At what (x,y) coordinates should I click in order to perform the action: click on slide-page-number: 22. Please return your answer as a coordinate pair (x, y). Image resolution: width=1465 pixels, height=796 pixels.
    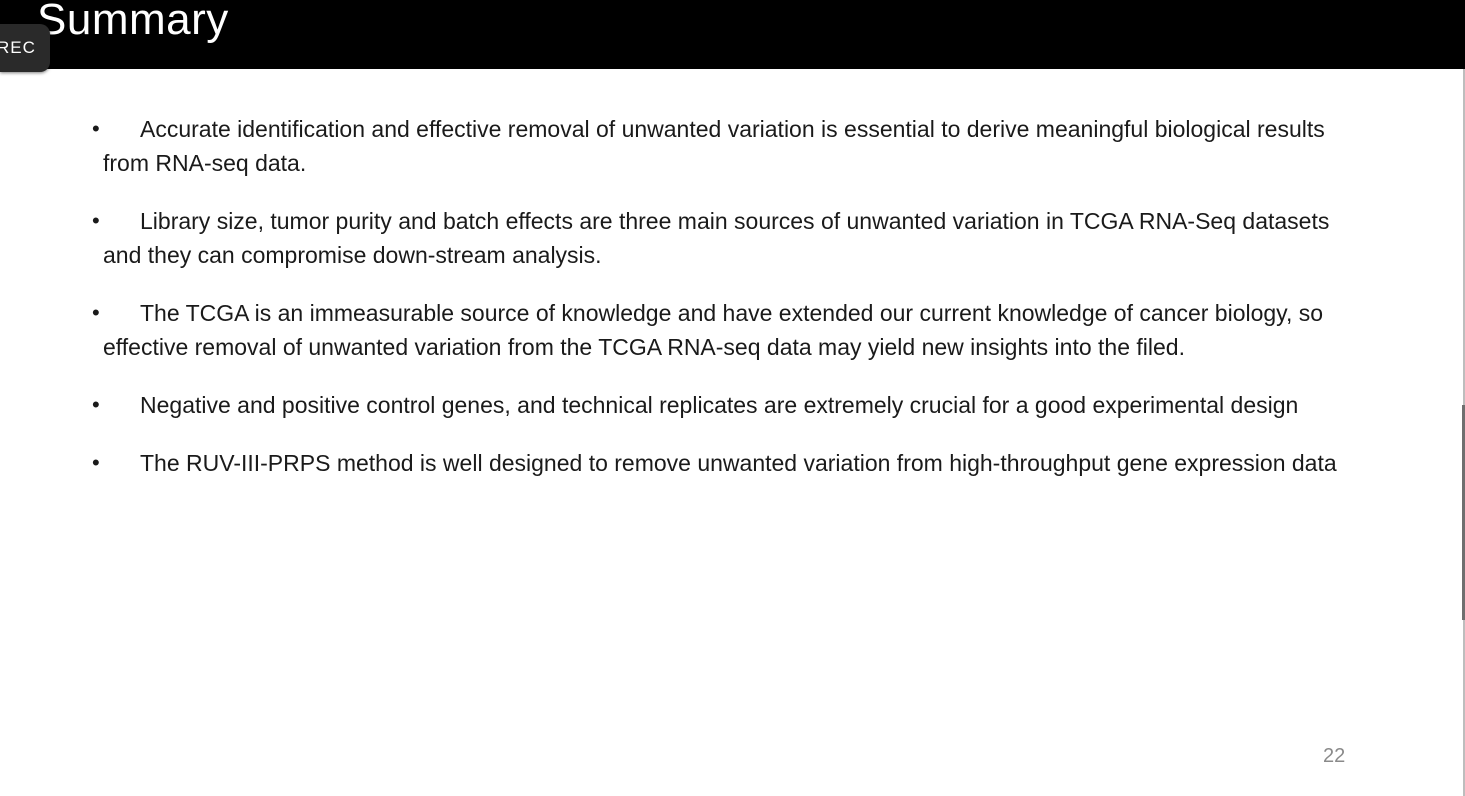
    Looking at the image, I should click on (1334, 756).